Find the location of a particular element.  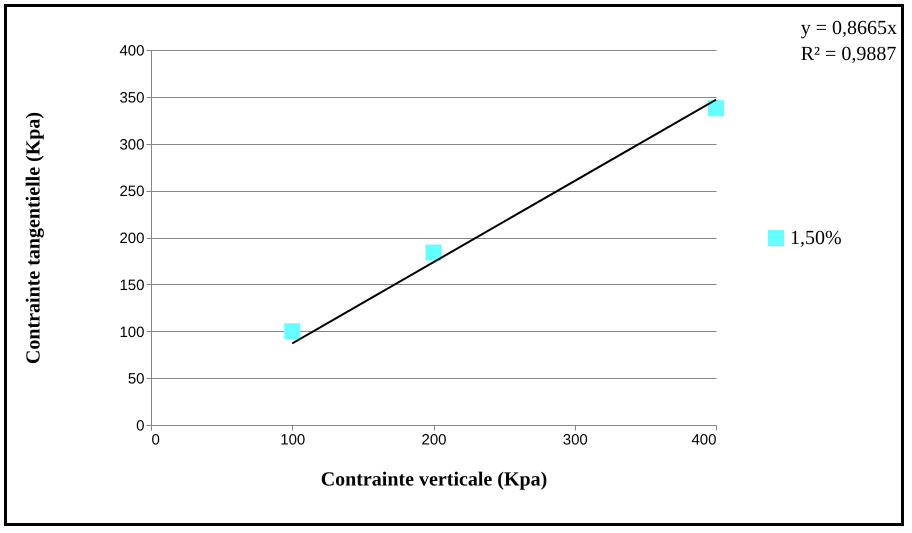

text: y = 0,8665x is located at coordinates (848, 28).